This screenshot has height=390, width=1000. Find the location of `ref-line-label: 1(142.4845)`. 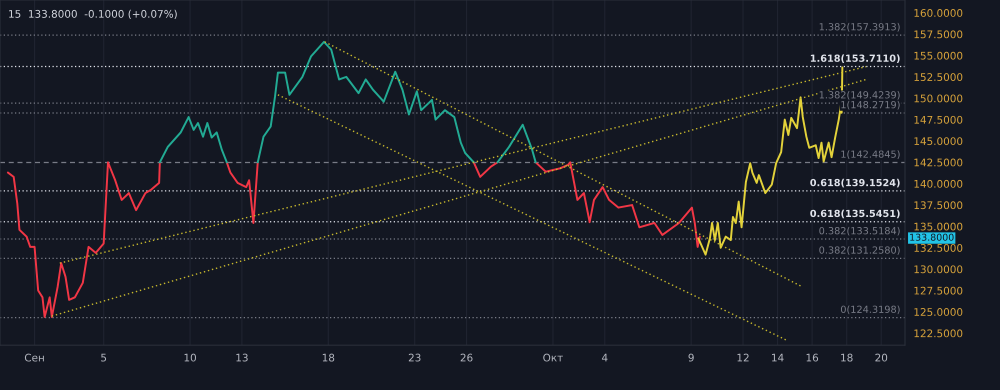

ref-line-label: 1(142.4845) is located at coordinates (870, 154).